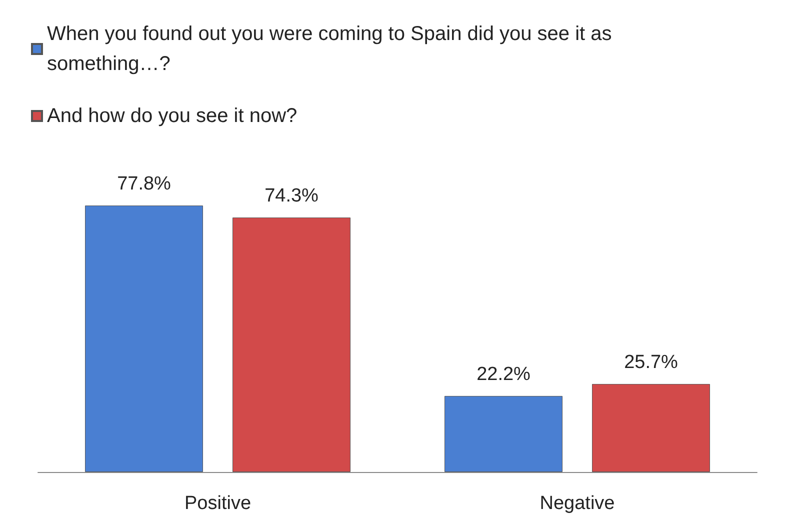 This screenshot has height=530, width=795. I want to click on legend-label: And how do you see it now?, so click(172, 116).